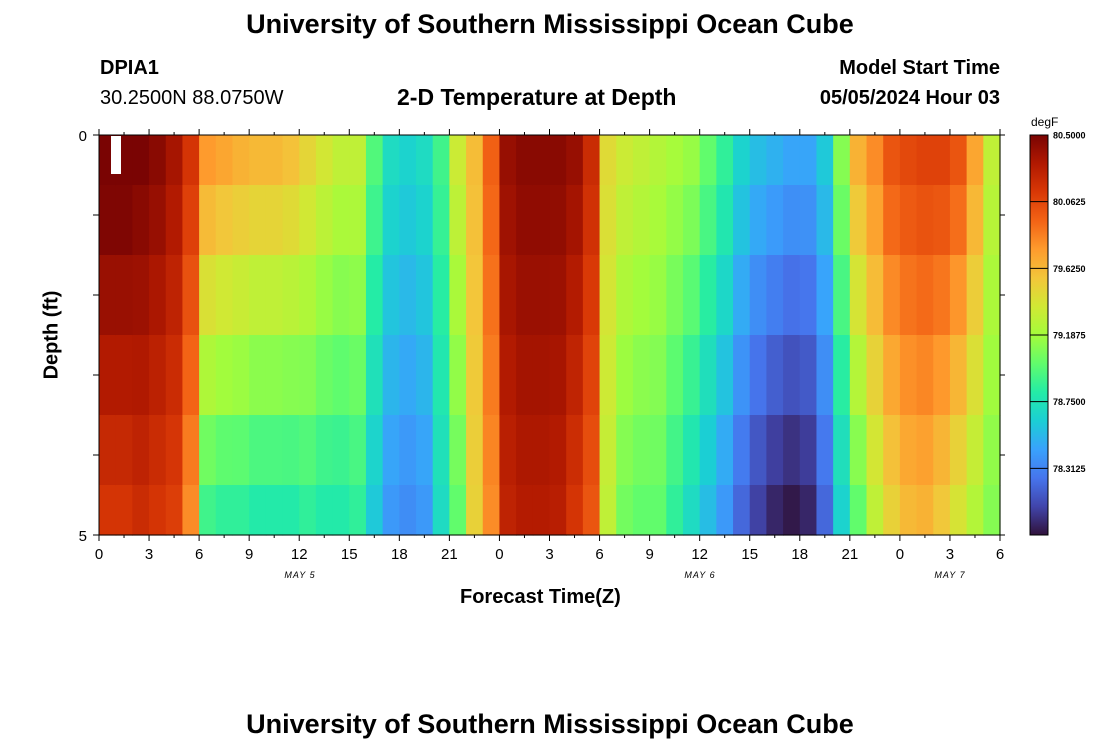  What do you see at coordinates (1069, 269) in the screenshot?
I see `colorbar-tick-label: 79.6250` at bounding box center [1069, 269].